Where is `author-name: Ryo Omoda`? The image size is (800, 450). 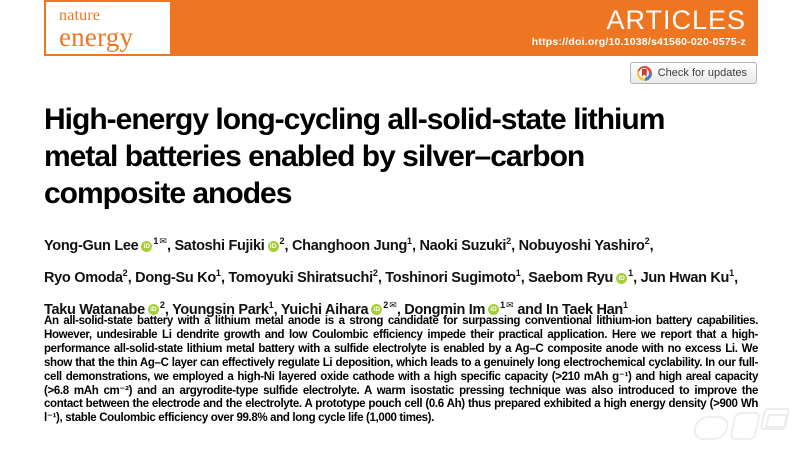
author-name: Ryo Omoda is located at coordinates (83, 277).